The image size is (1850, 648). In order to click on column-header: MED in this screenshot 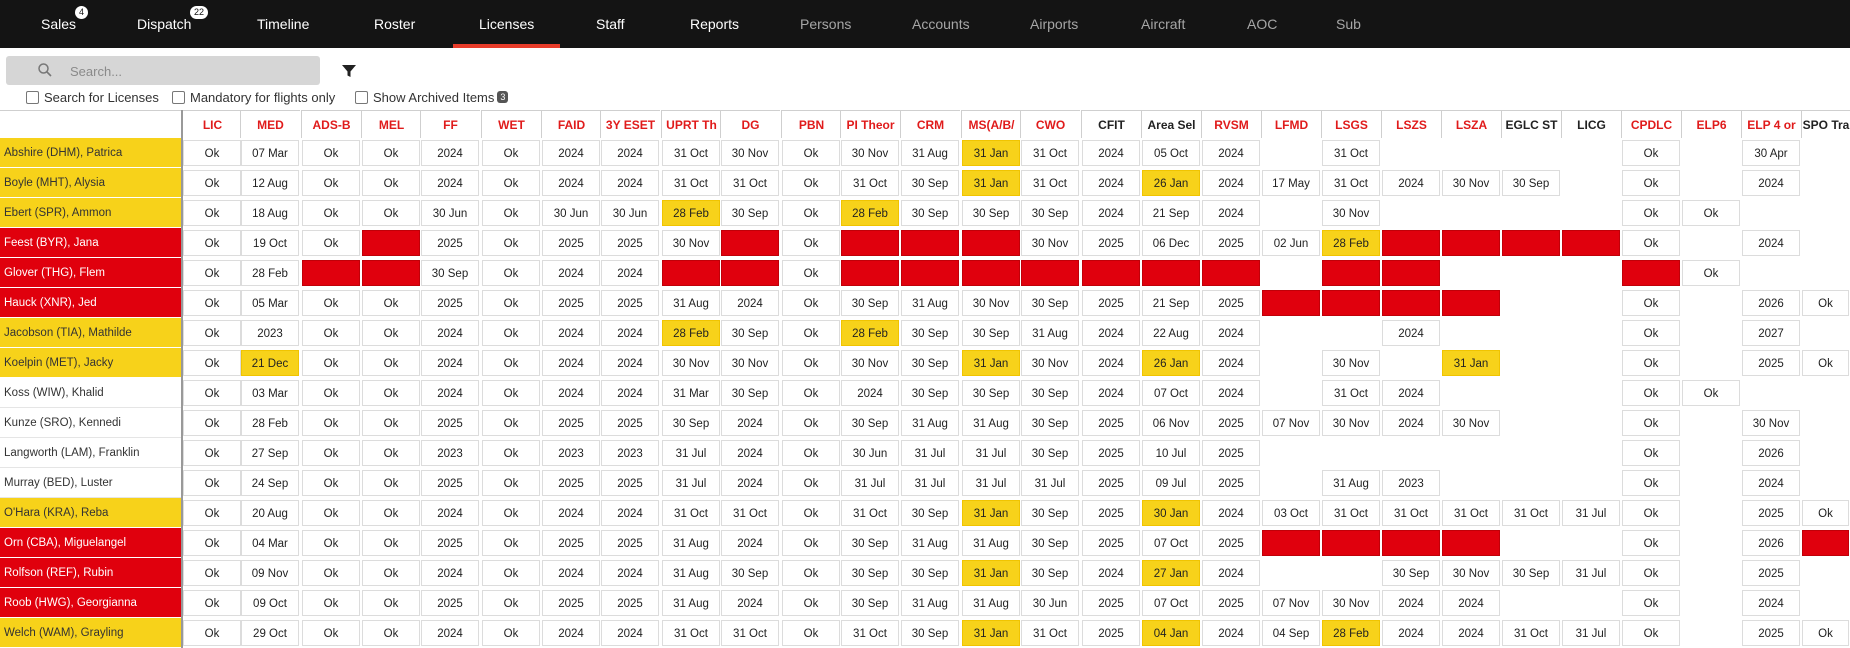, I will do `click(270, 124)`.